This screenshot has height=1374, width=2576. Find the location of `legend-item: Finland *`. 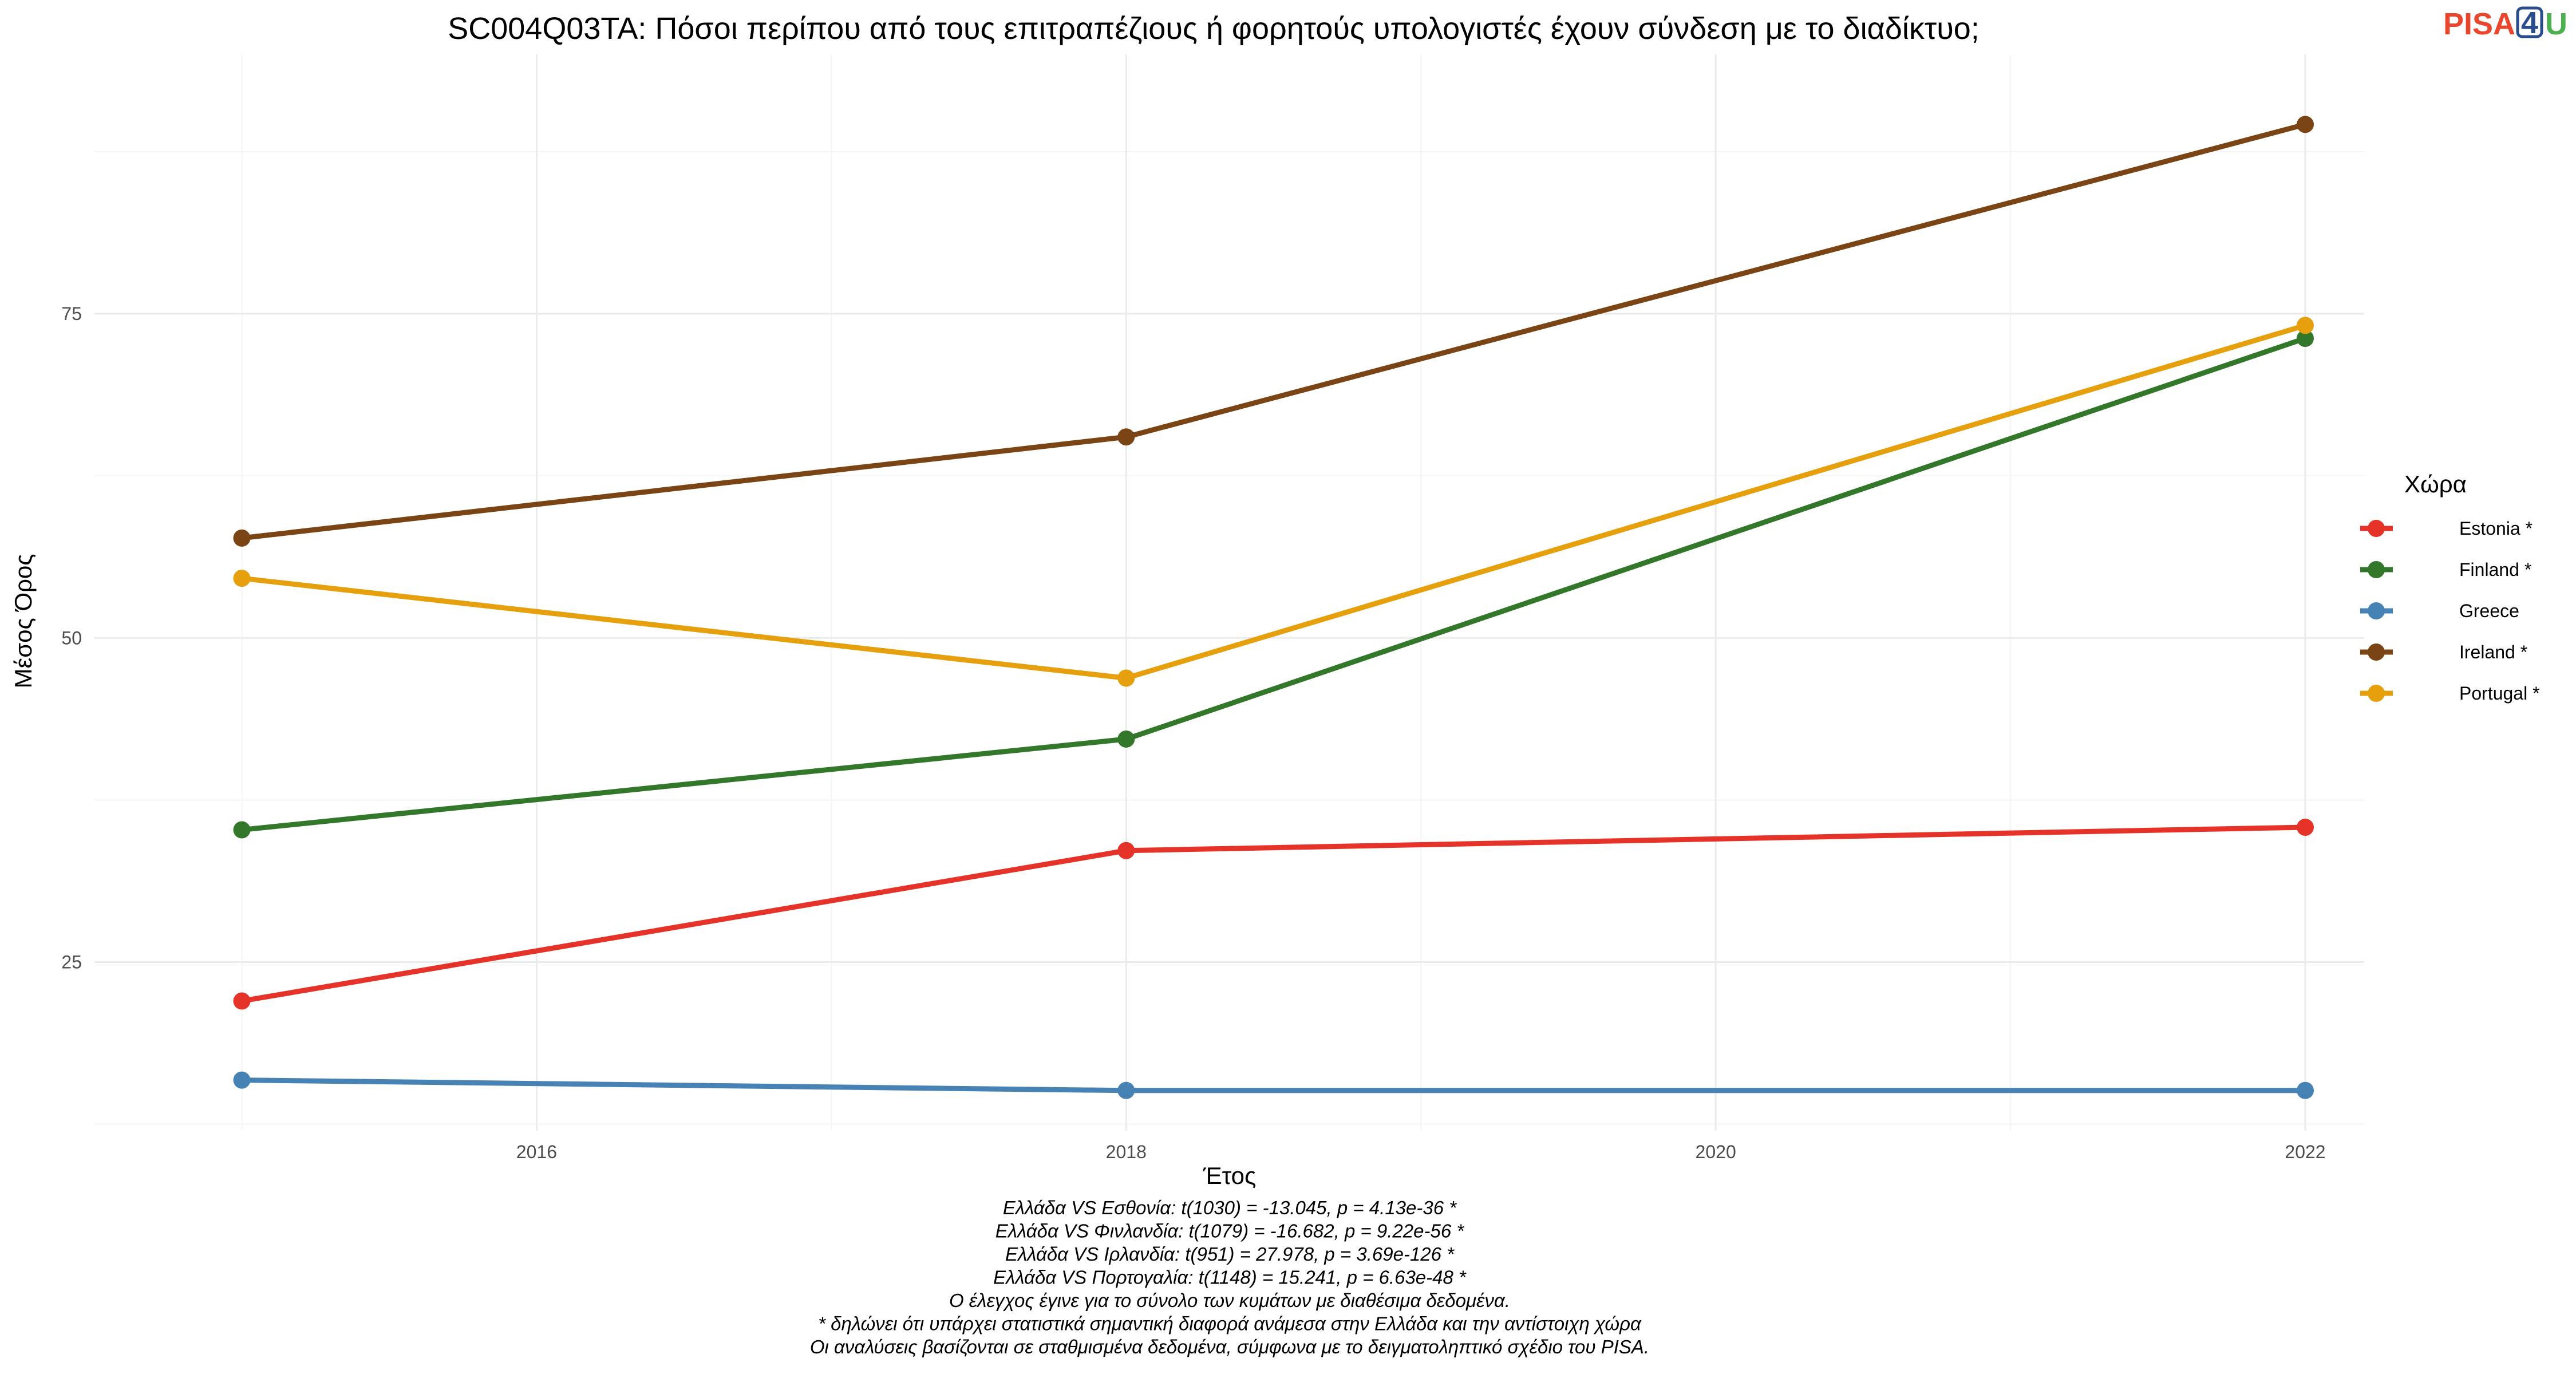

legend-item: Finland * is located at coordinates (2445, 569).